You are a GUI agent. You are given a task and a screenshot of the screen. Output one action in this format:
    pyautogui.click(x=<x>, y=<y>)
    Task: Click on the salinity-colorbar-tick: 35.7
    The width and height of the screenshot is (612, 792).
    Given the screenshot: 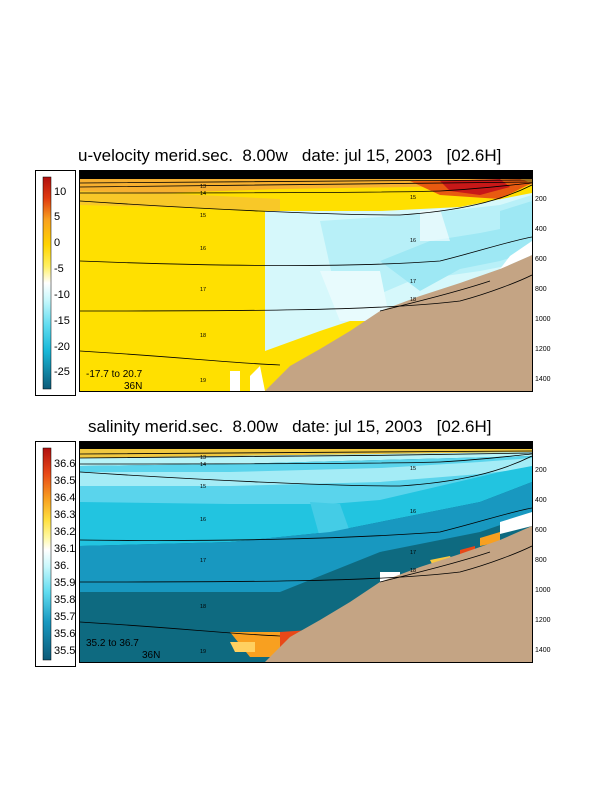 What is the action you would take?
    pyautogui.click(x=65, y=616)
    